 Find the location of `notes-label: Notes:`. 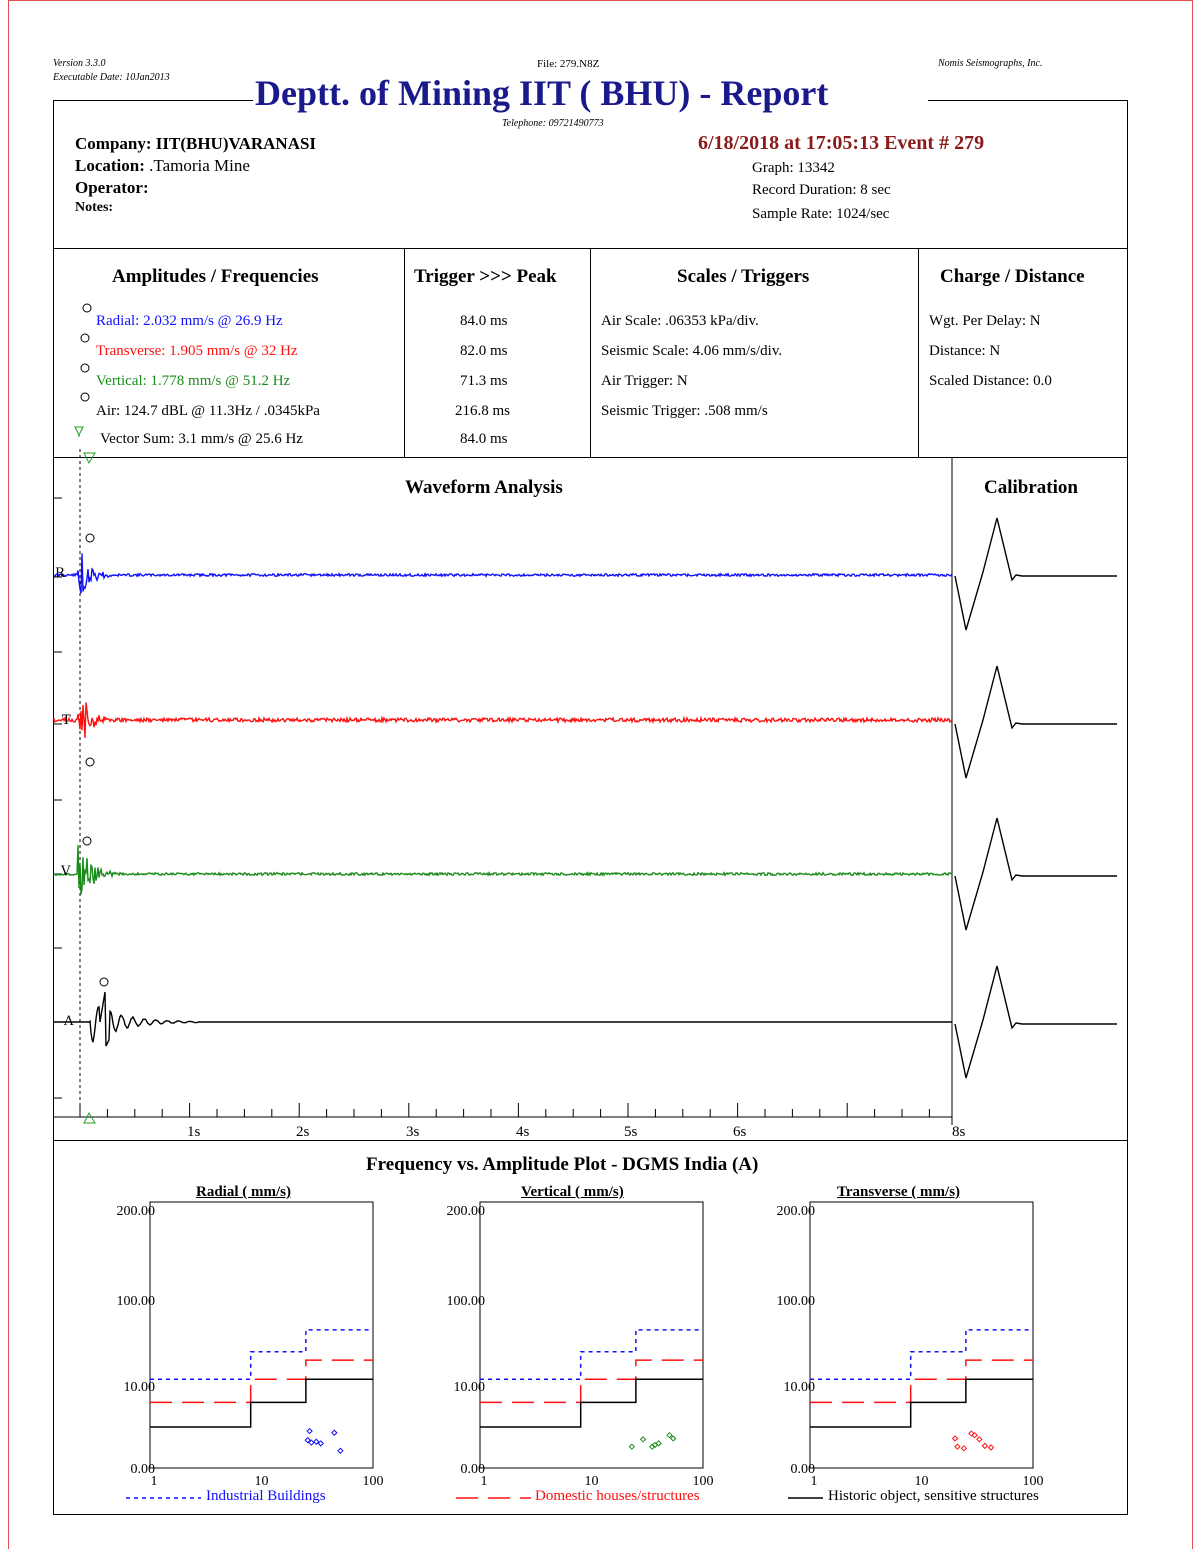

notes-label: Notes: is located at coordinates (94, 207).